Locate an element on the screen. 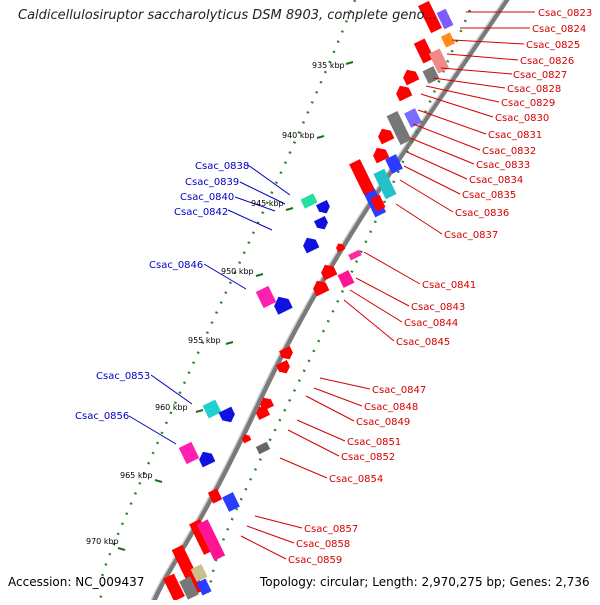  gene-arrow-0846b is located at coordinates (282, 304).